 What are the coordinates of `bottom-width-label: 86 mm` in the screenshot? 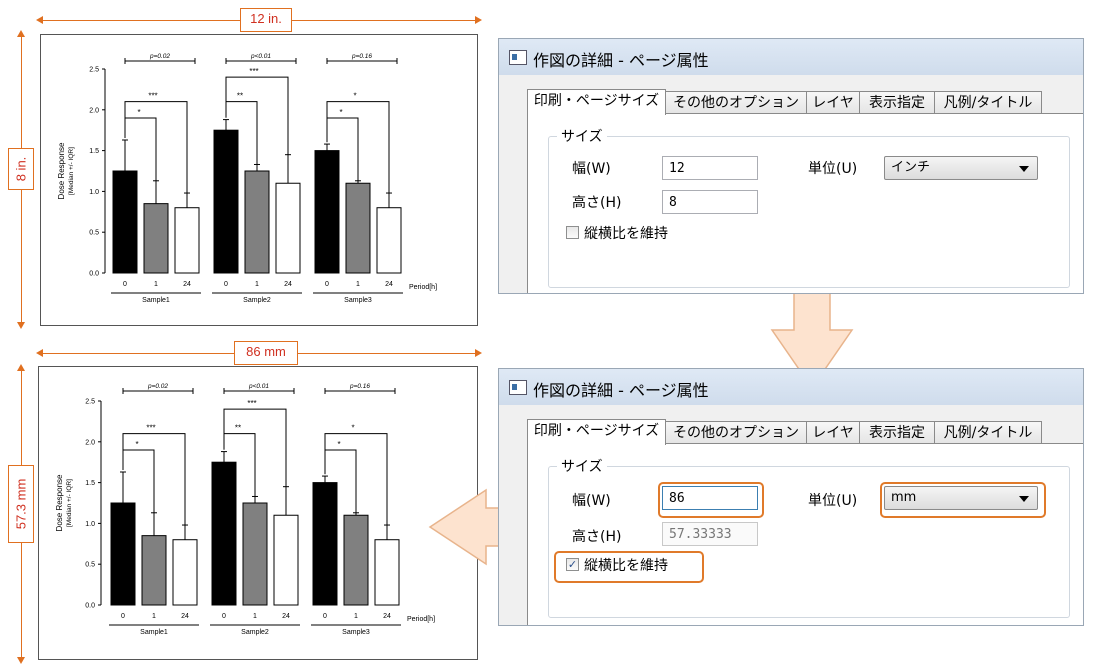 It's located at (266, 353).